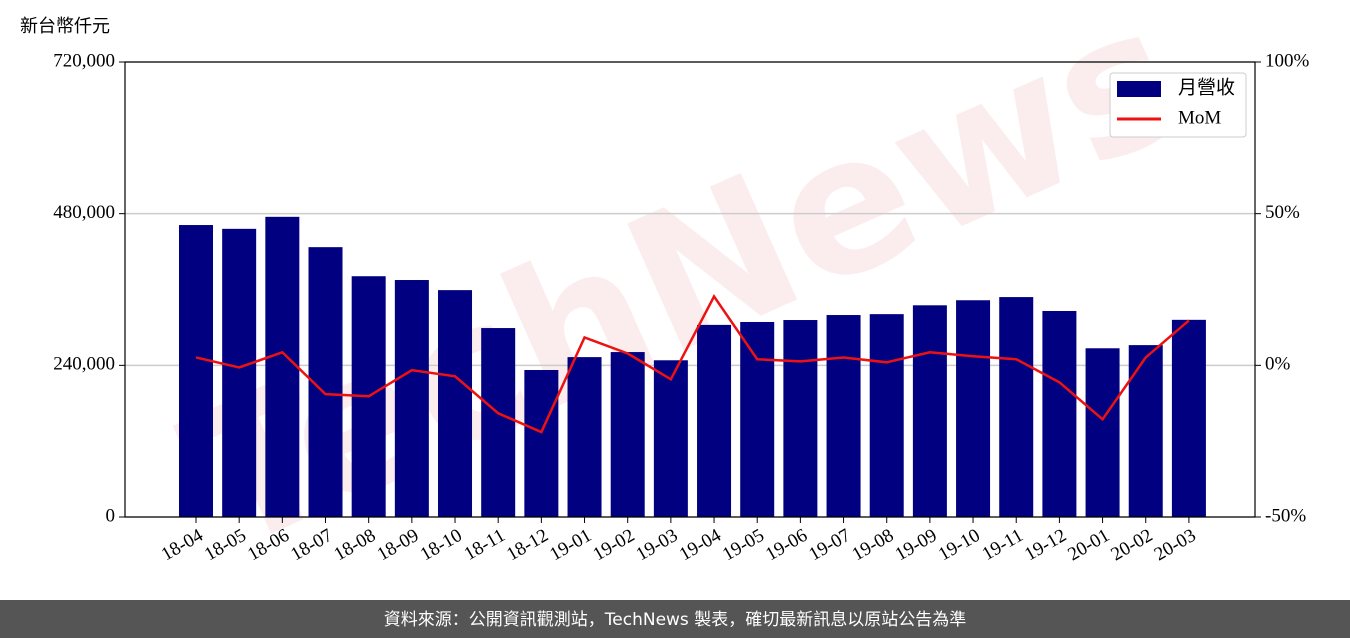 Image resolution: width=1350 pixels, height=638 pixels. I want to click on legend-label: 月營收, so click(1206, 87).